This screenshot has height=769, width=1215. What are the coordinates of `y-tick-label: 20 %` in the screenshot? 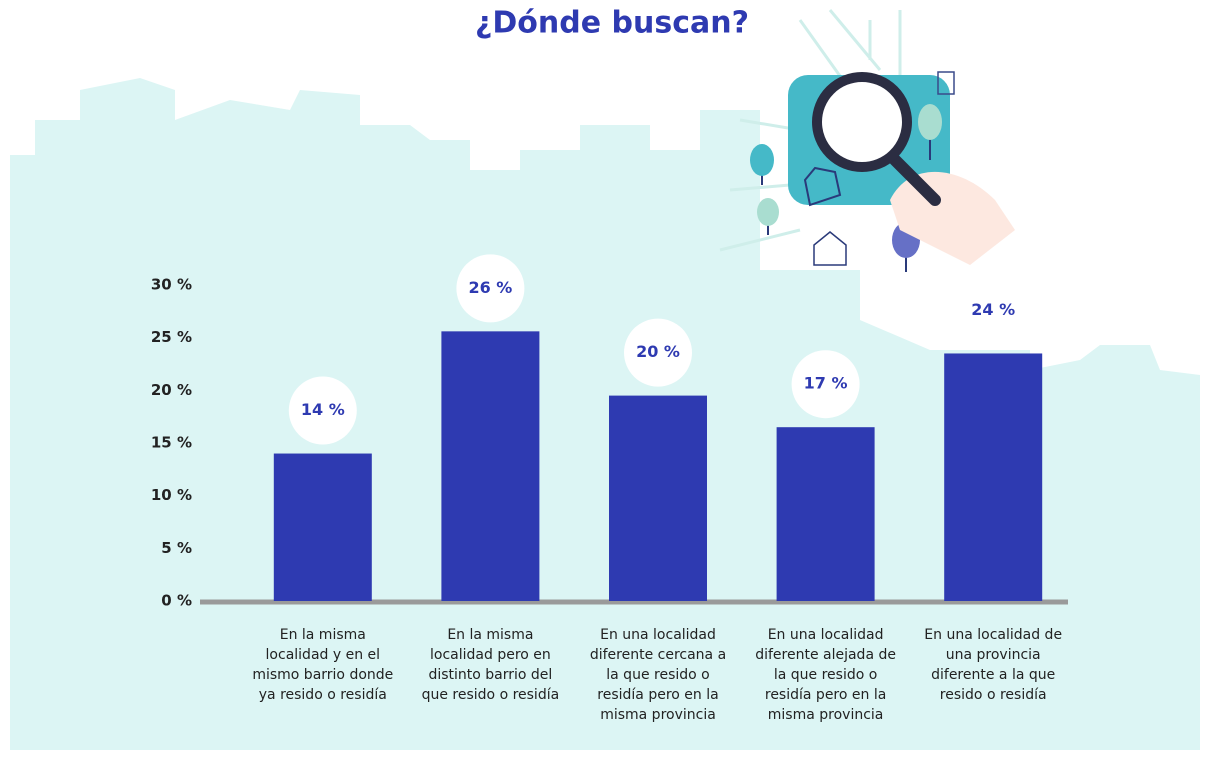 It's located at (171, 390).